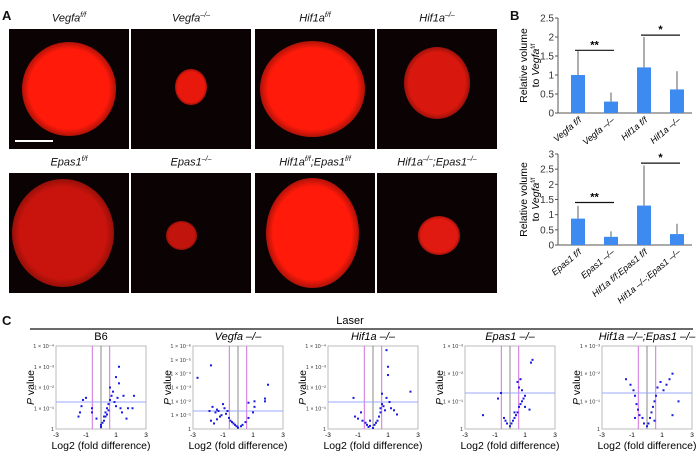 Image resolution: width=700 pixels, height=460 pixels. What do you see at coordinates (191, 162) in the screenshot?
I see `image-label: Epas1–/–` at bounding box center [191, 162].